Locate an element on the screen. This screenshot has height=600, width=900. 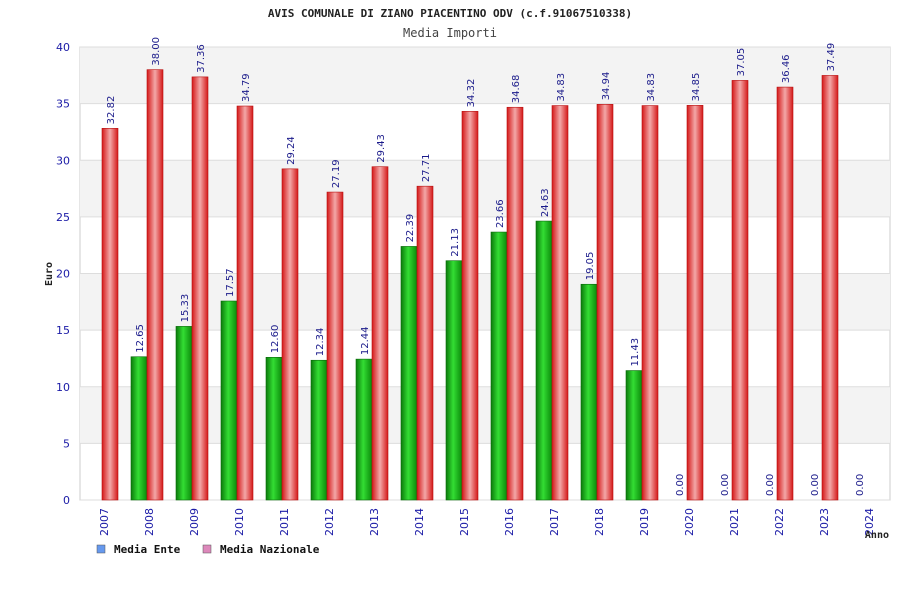
x-tick-label: 2013 is located at coordinates (374, 522).